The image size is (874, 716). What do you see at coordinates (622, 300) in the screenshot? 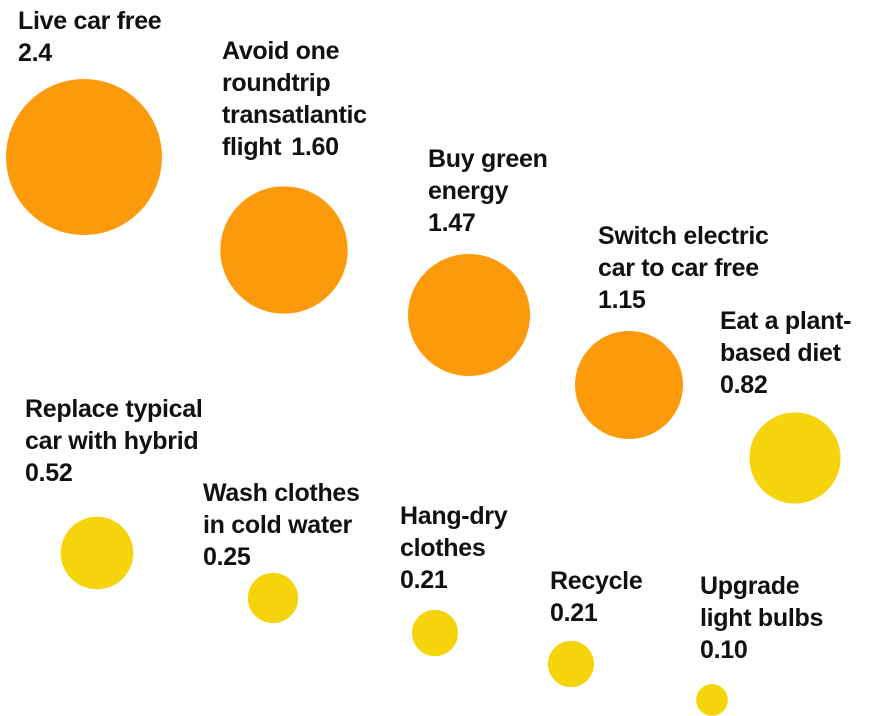
I see `value-label: 1.15` at bounding box center [622, 300].